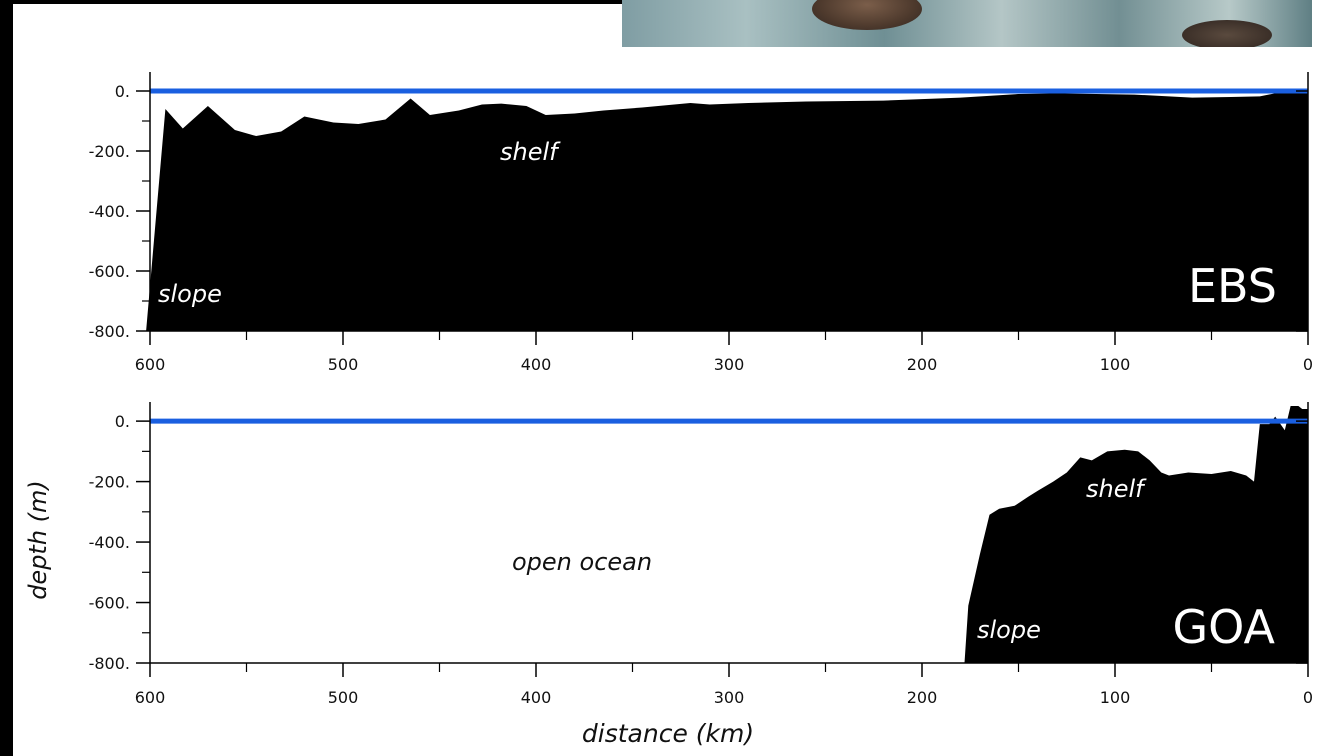  I want to click on panel-label: EBS, so click(1232, 286).